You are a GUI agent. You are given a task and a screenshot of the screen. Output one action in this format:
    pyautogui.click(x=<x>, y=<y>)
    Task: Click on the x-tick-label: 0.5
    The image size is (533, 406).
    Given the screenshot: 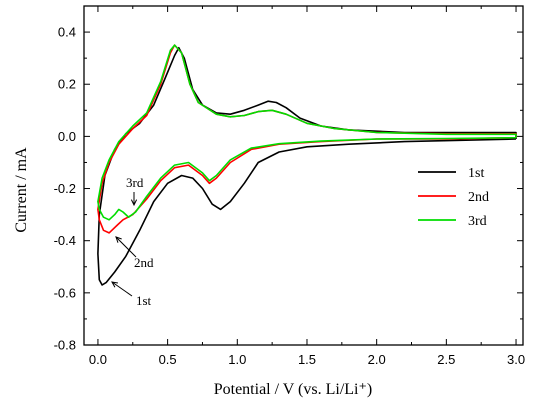 What is the action you would take?
    pyautogui.click(x=168, y=359)
    